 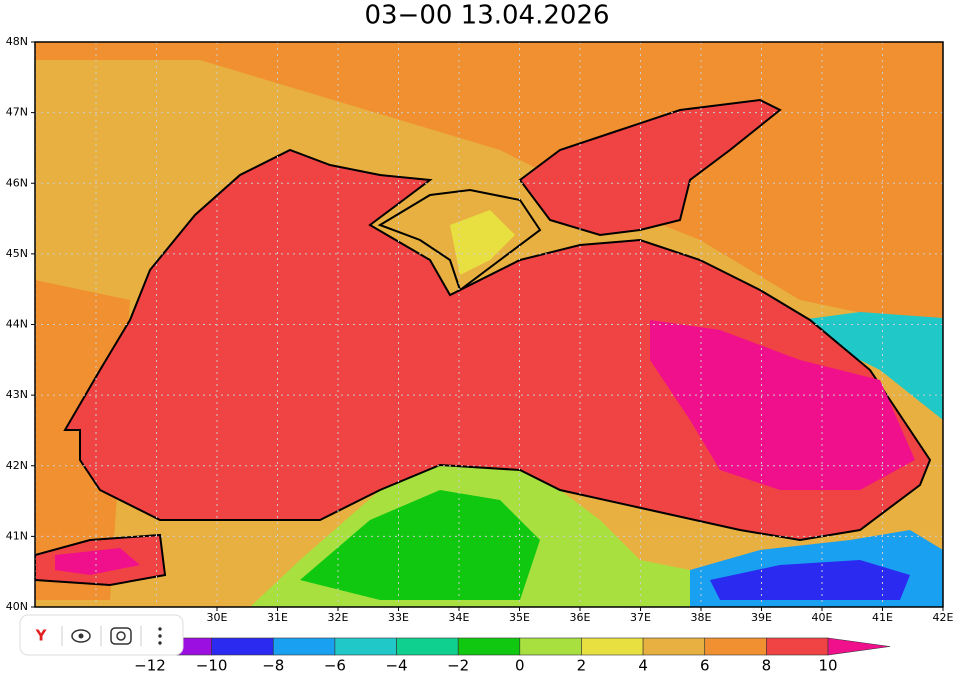 What do you see at coordinates (17, 182) in the screenshot?
I see `lat-label: 46N` at bounding box center [17, 182].